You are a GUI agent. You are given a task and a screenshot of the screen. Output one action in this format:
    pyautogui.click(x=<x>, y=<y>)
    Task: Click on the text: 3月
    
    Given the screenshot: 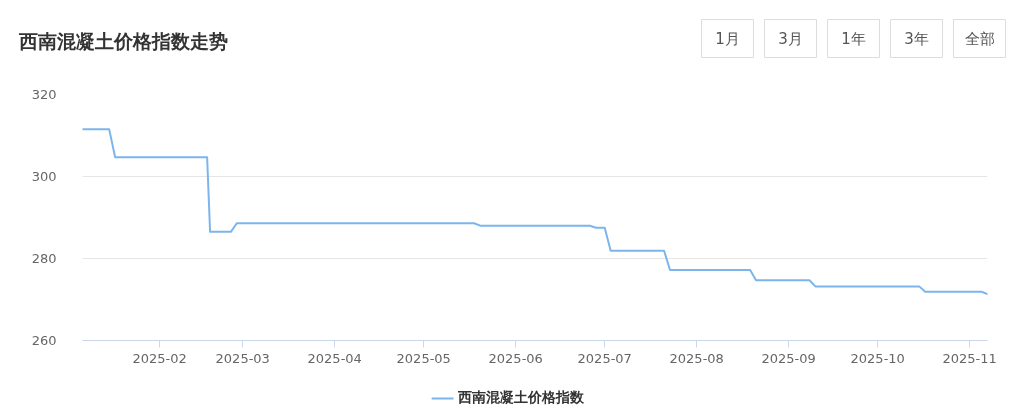 What is the action you would take?
    pyautogui.click(x=790, y=38)
    